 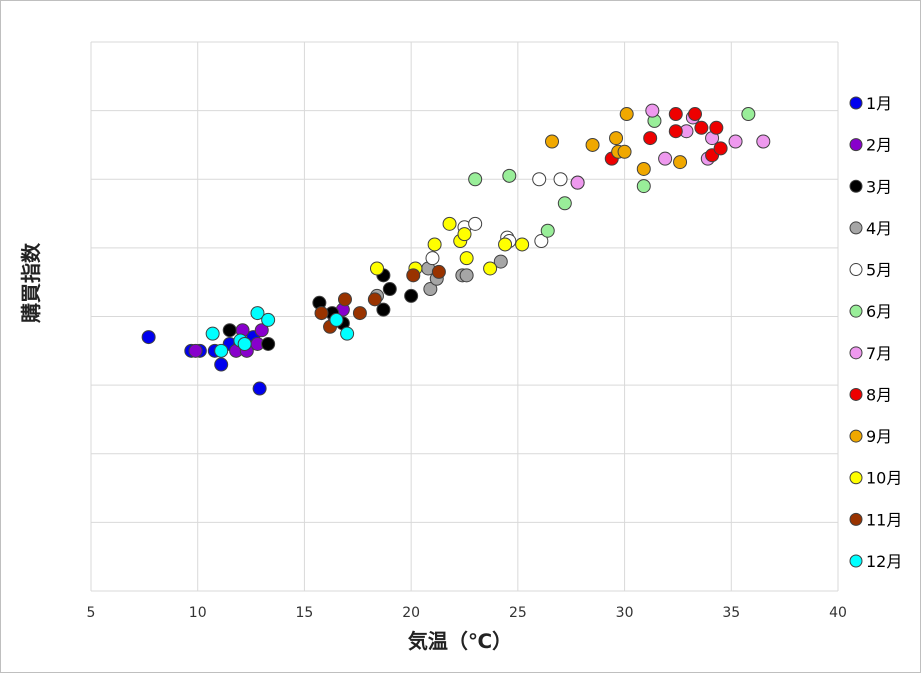 I want to click on x-tick-label: 5, so click(x=91, y=613).